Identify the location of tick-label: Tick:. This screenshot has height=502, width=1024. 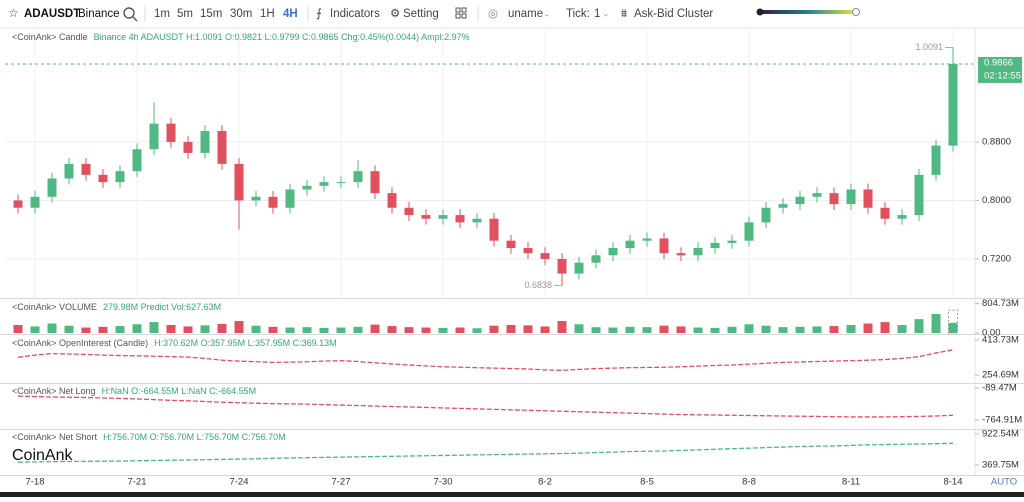
(578, 14).